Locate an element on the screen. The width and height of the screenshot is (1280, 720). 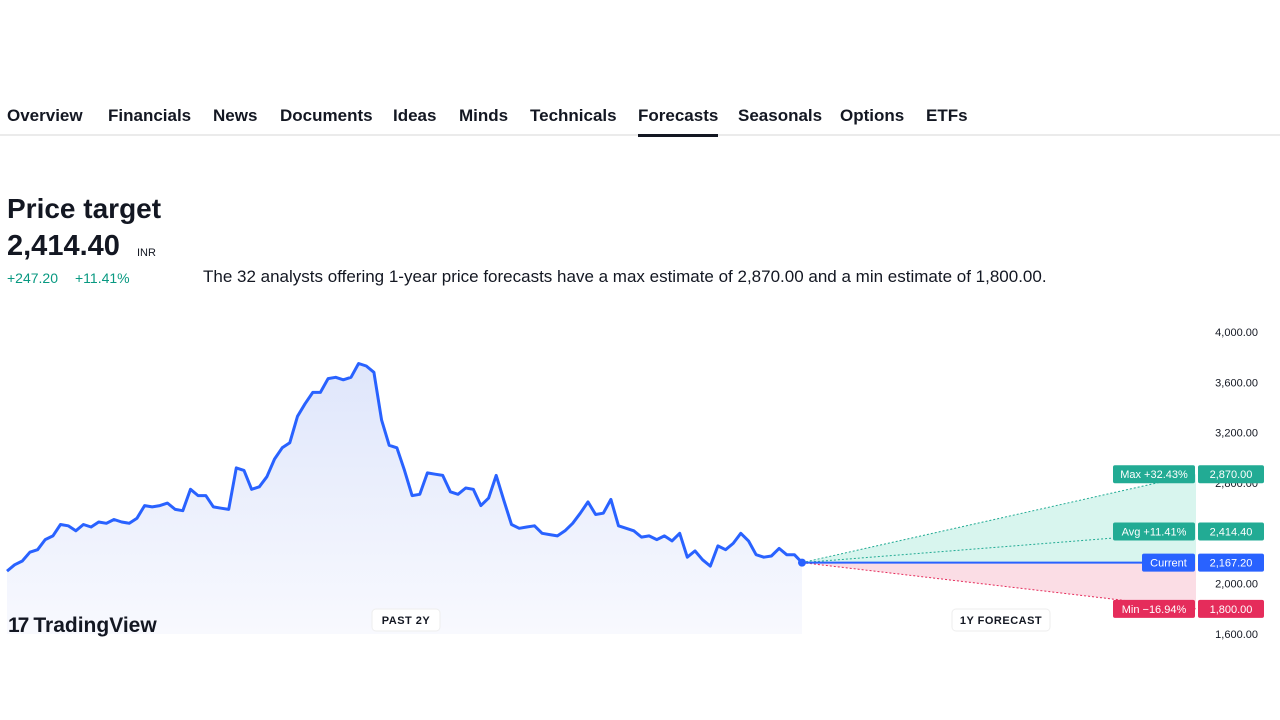
page-title: Price target is located at coordinates (84, 208).